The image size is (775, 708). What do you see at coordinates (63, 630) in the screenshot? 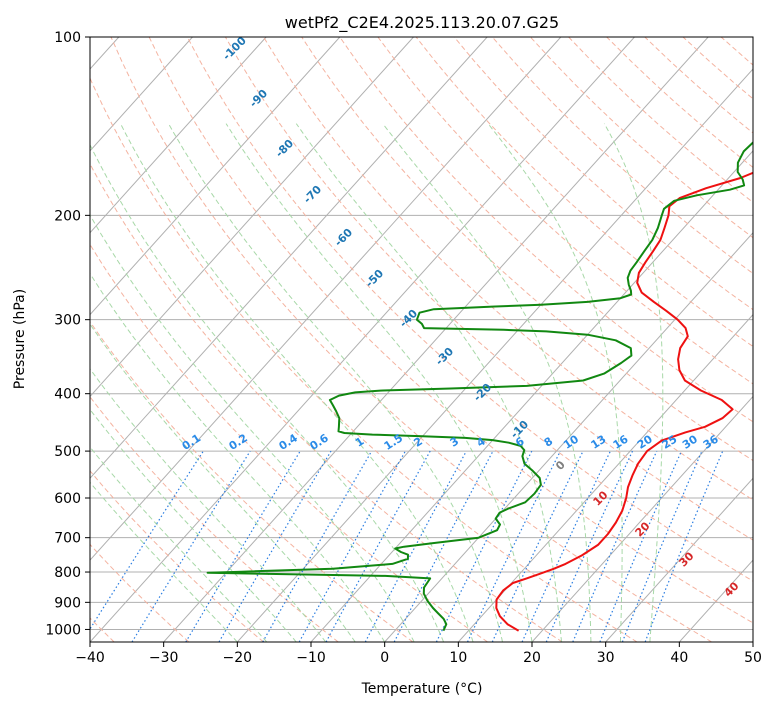
I see `y-tick-label: 1000` at bounding box center [63, 630].